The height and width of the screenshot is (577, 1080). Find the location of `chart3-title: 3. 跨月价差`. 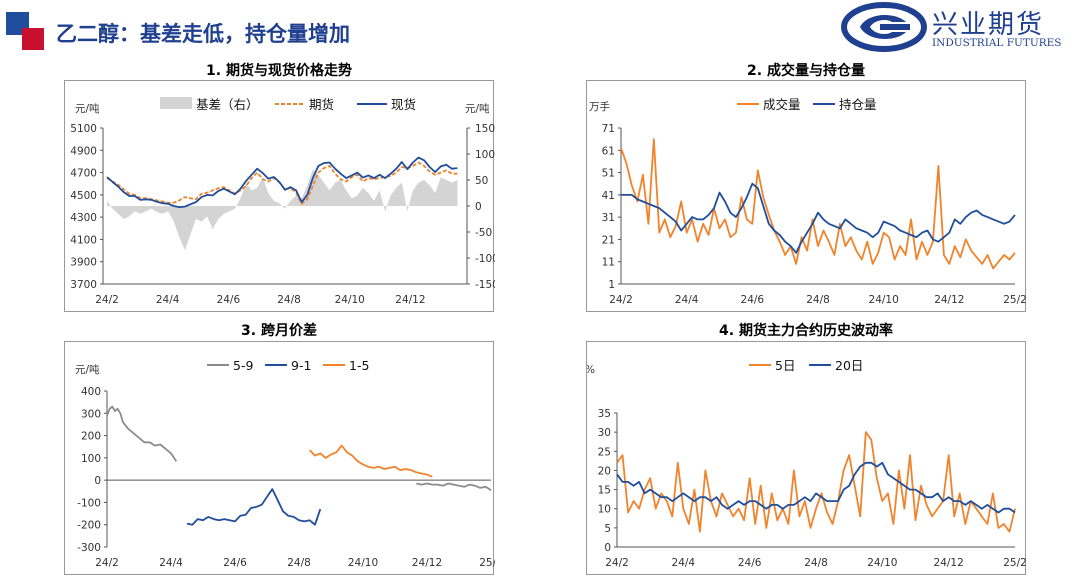

chart3-title: 3. 跨月价差 is located at coordinates (279, 331).